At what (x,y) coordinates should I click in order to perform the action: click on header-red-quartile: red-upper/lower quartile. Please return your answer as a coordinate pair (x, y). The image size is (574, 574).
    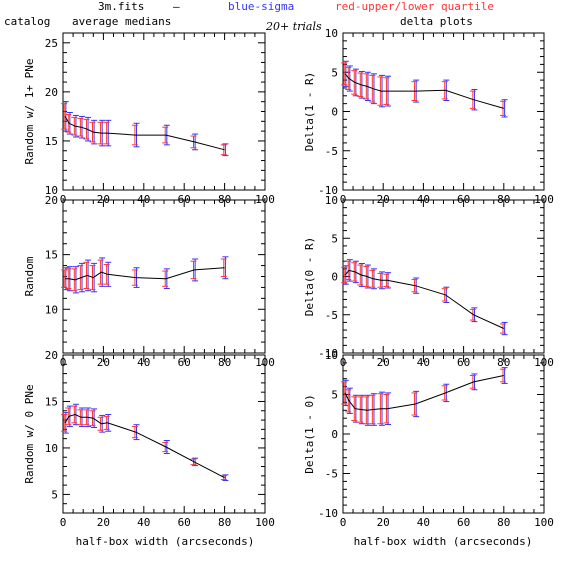
    Looking at the image, I should click on (414, 6).